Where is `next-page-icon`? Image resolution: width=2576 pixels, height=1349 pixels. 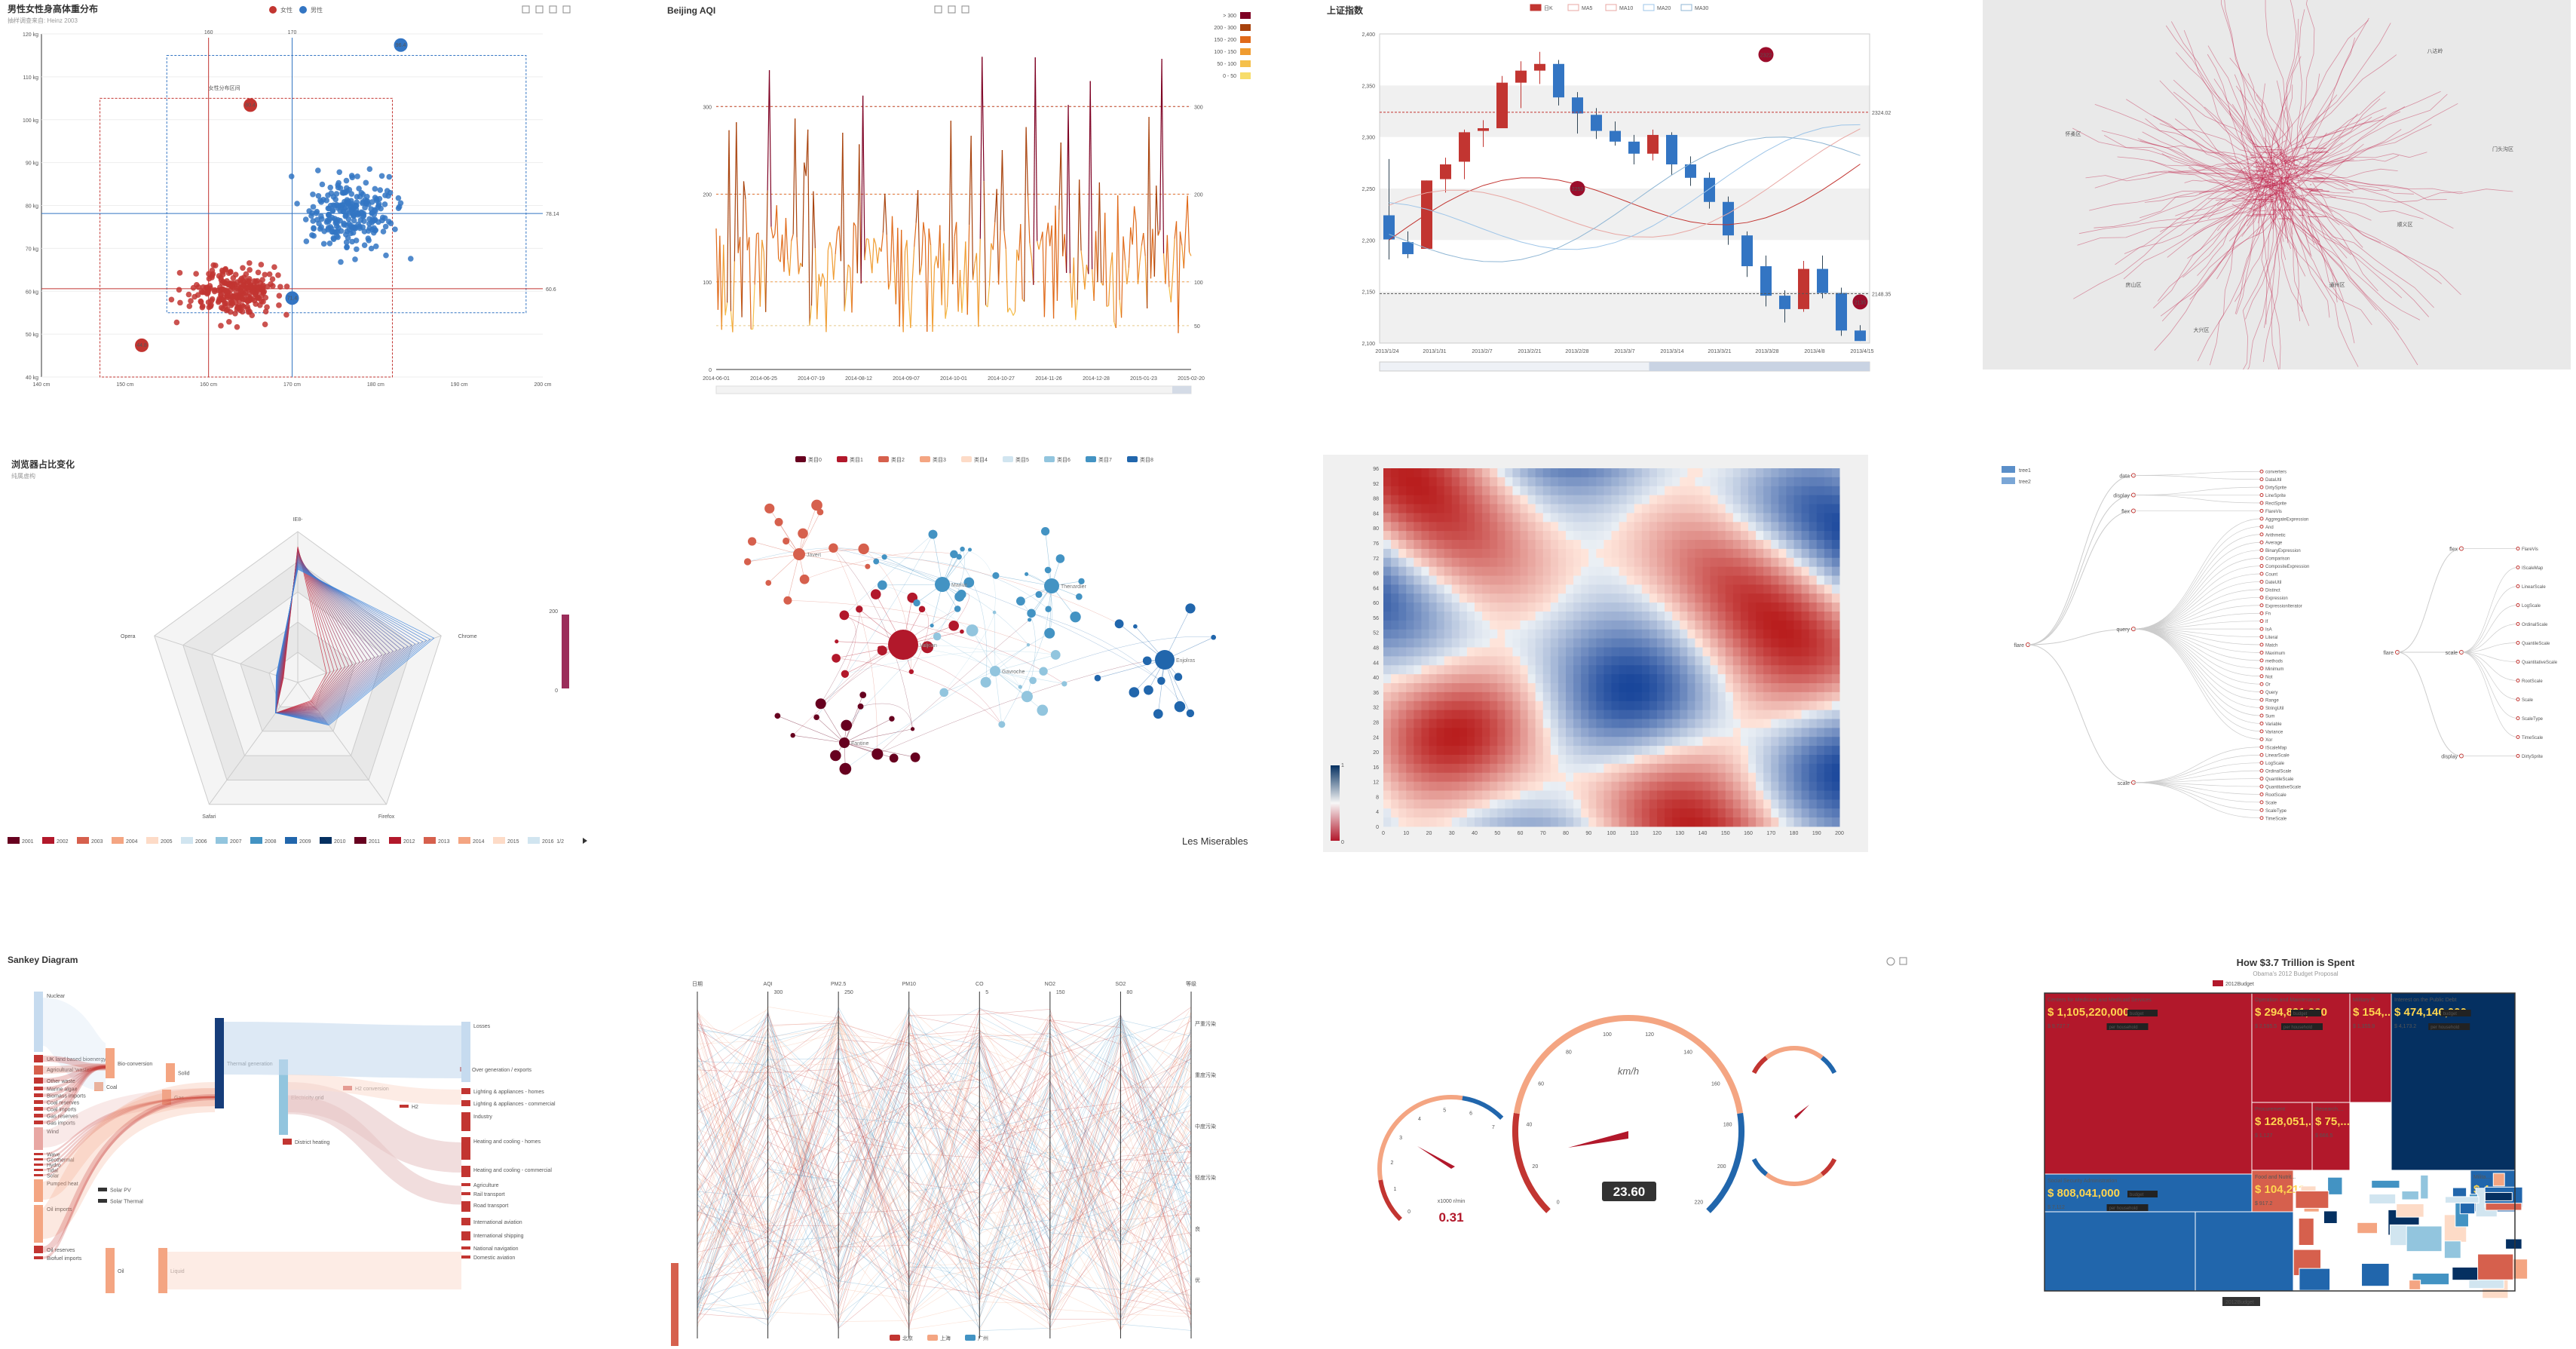 next-page-icon is located at coordinates (585, 841).